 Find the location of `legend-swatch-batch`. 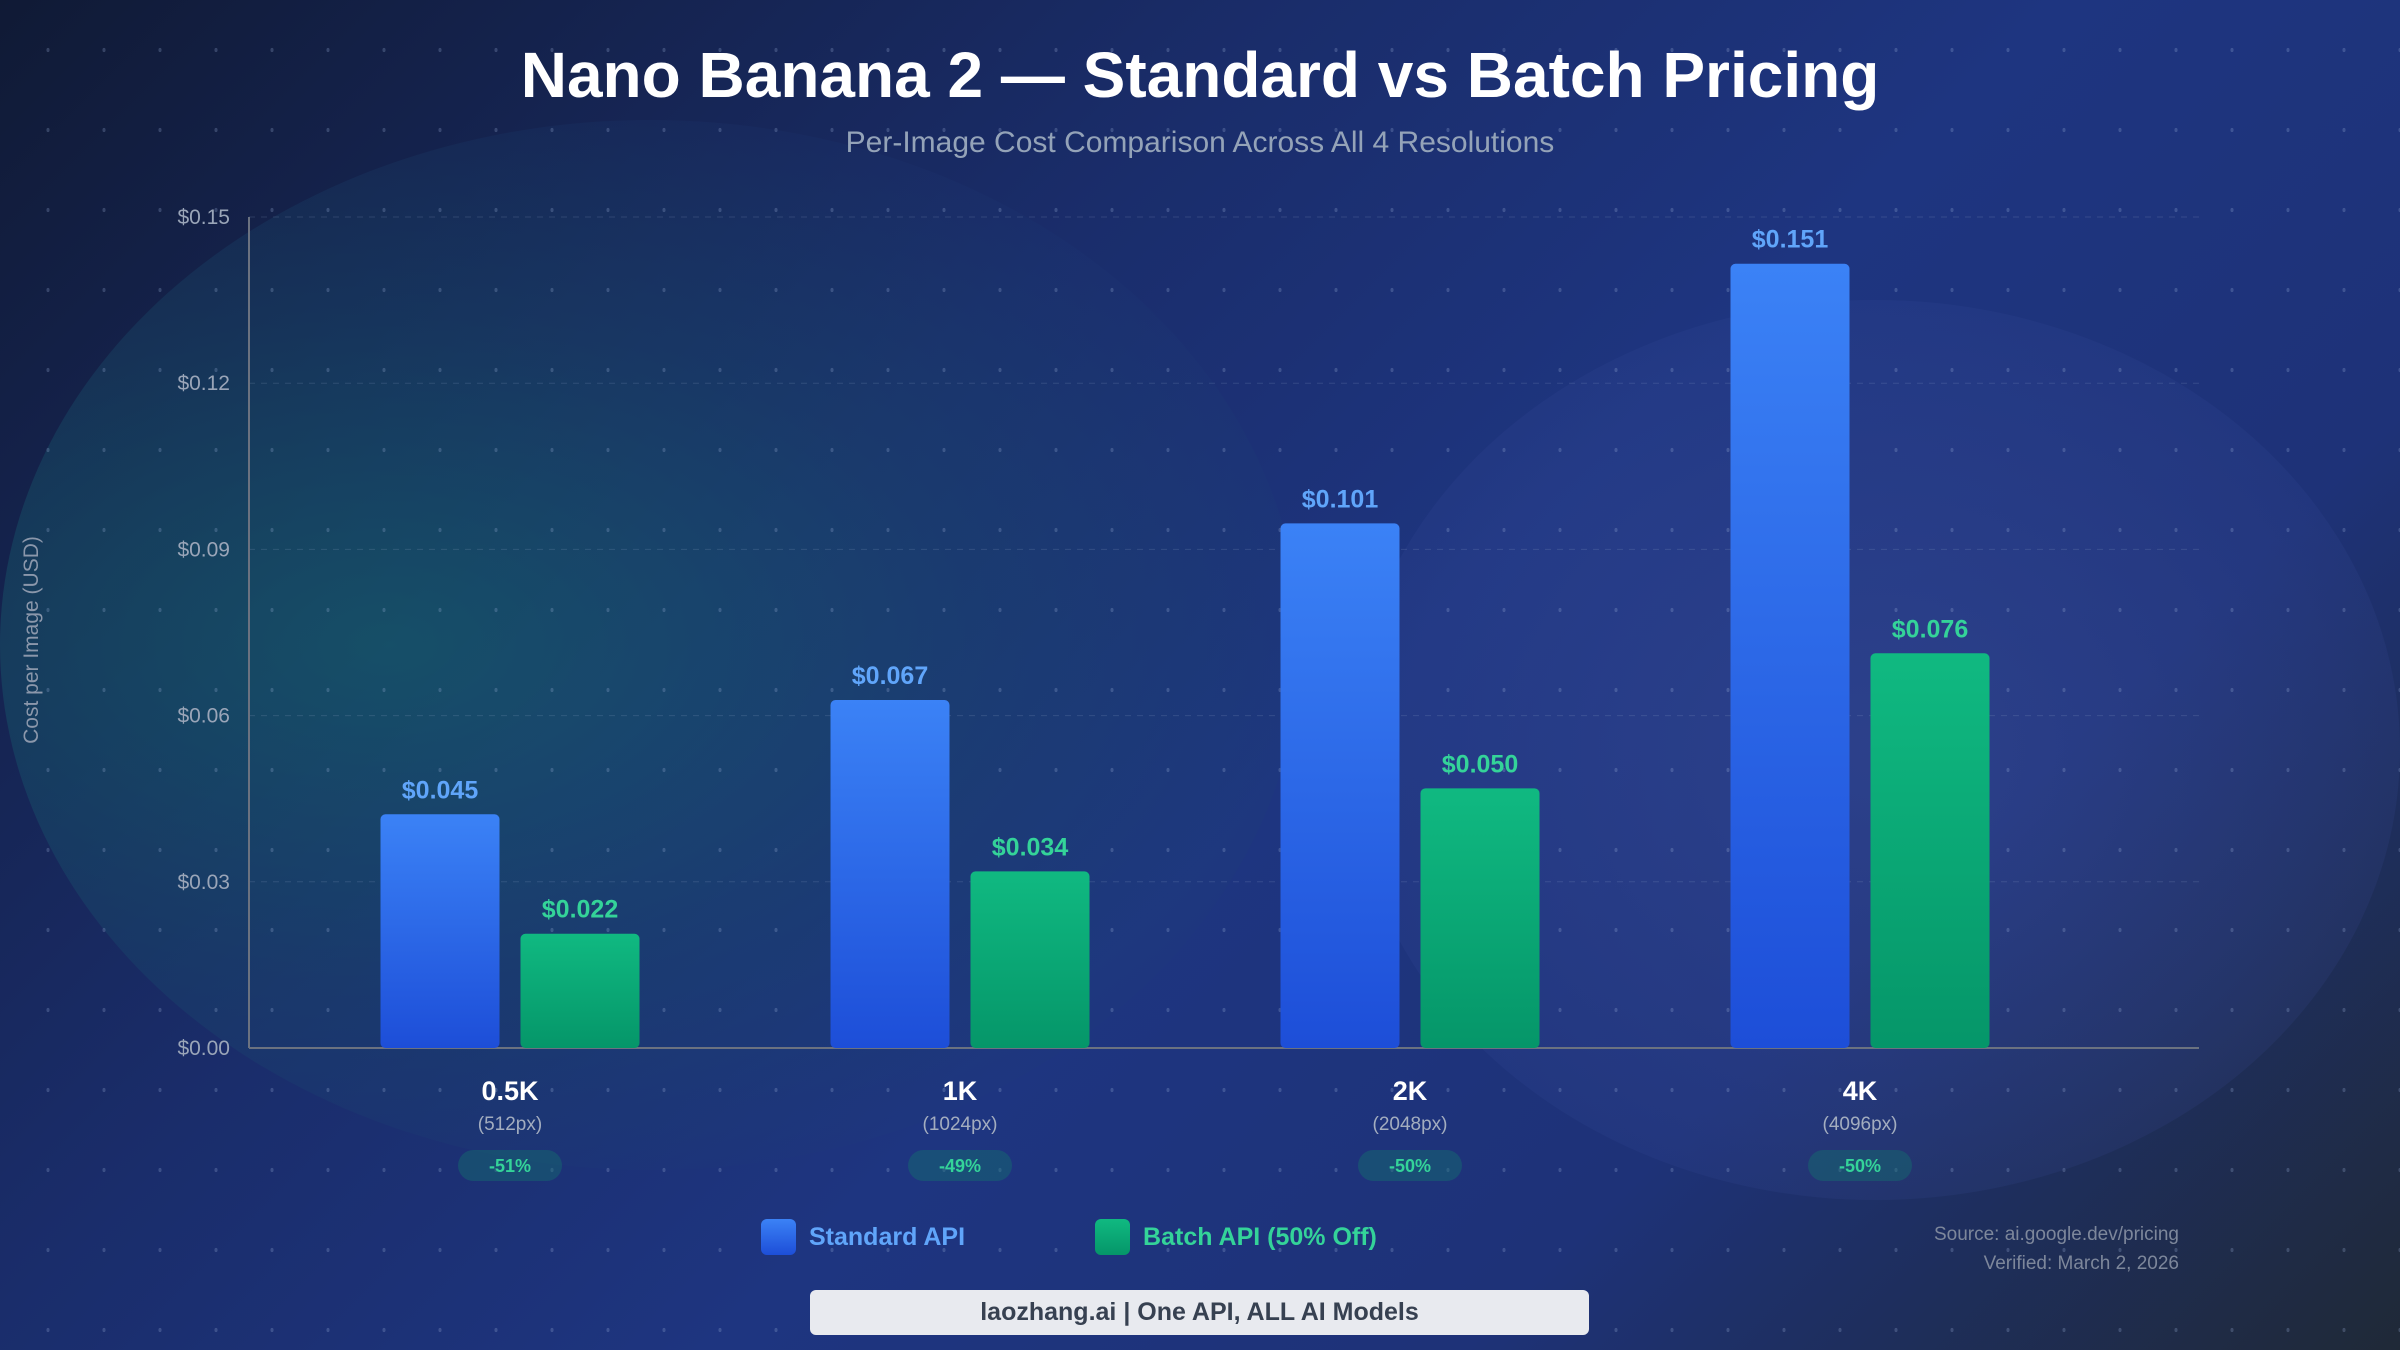

legend-swatch-batch is located at coordinates (1113, 1237).